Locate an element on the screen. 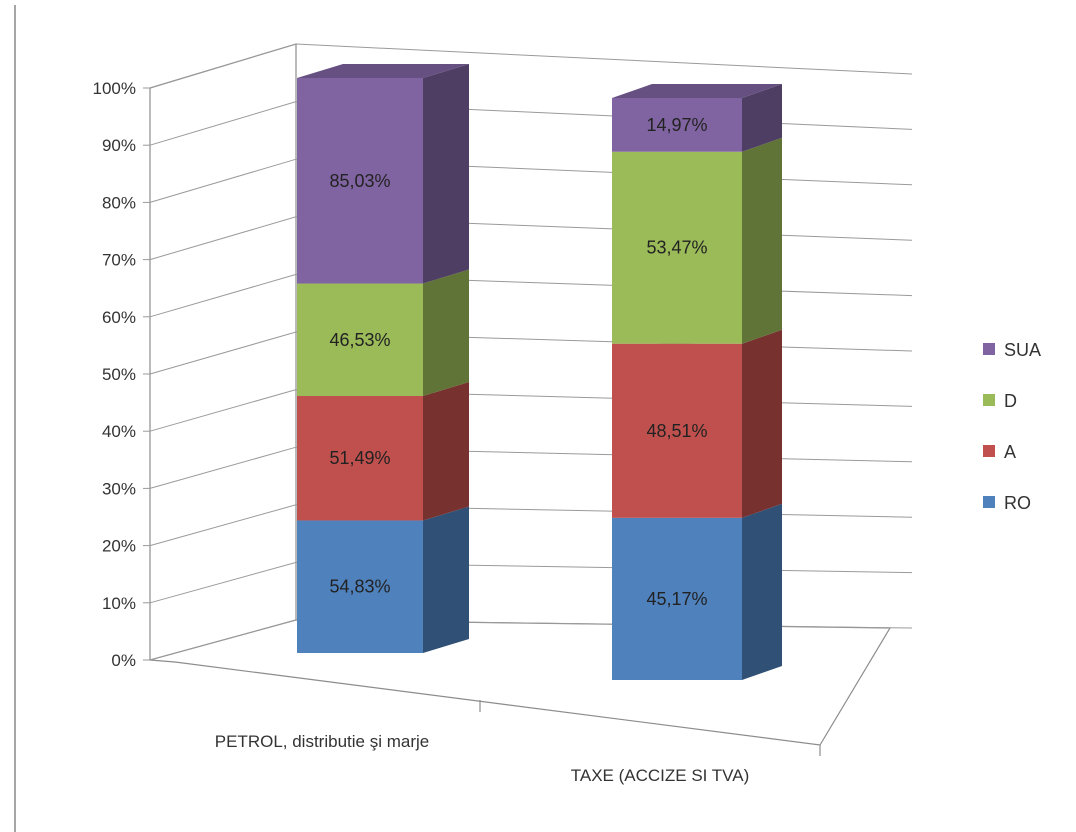 This screenshot has width=1076, height=832. y-tick-label: 30% is located at coordinates (119, 488).